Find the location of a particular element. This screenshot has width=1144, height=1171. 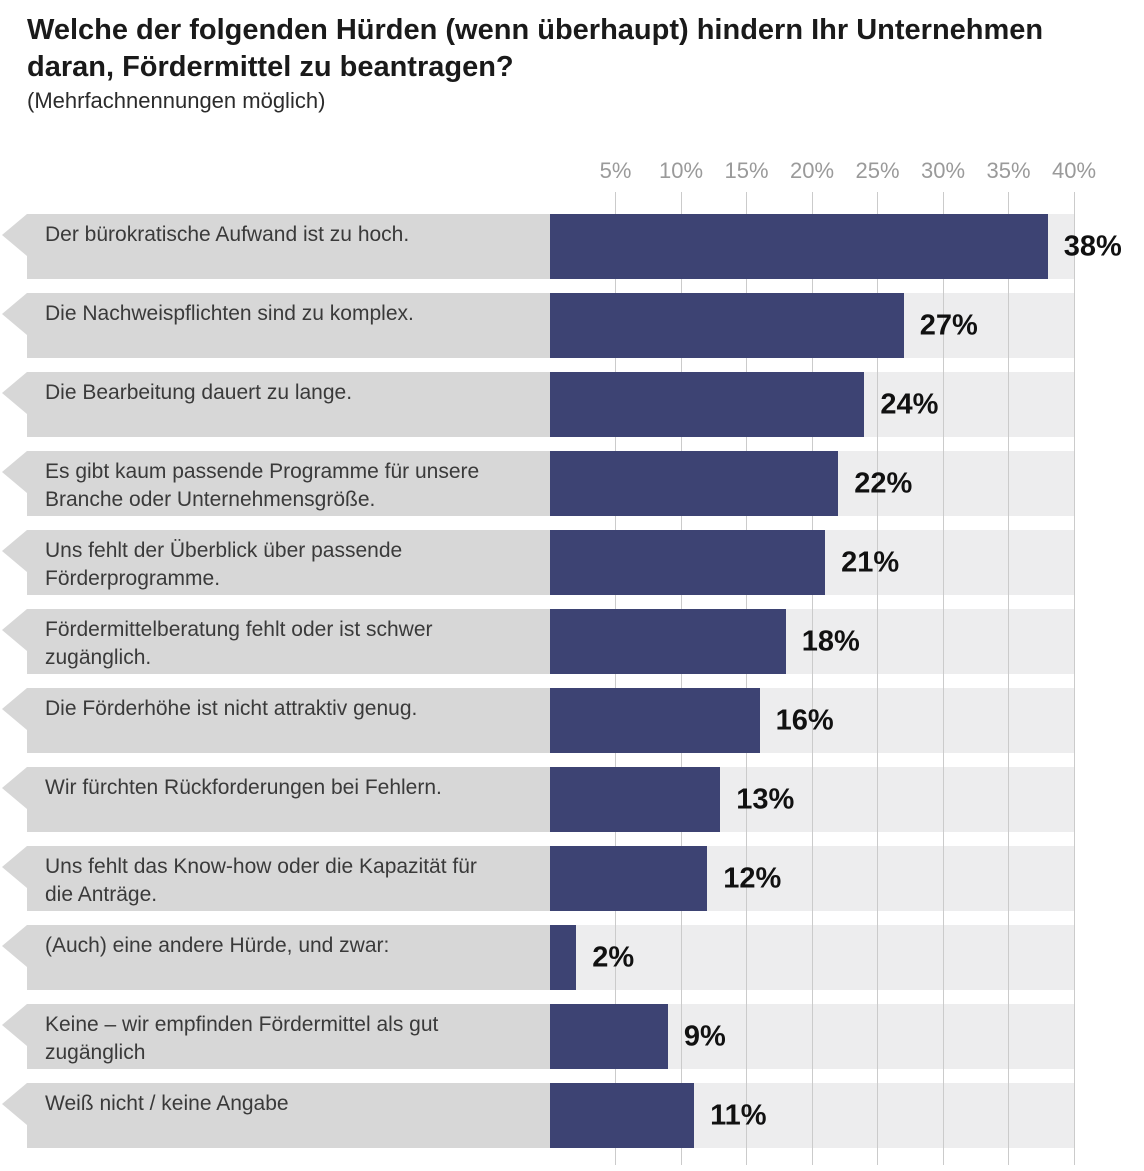

bar-track: 11% is located at coordinates (812, 1115).